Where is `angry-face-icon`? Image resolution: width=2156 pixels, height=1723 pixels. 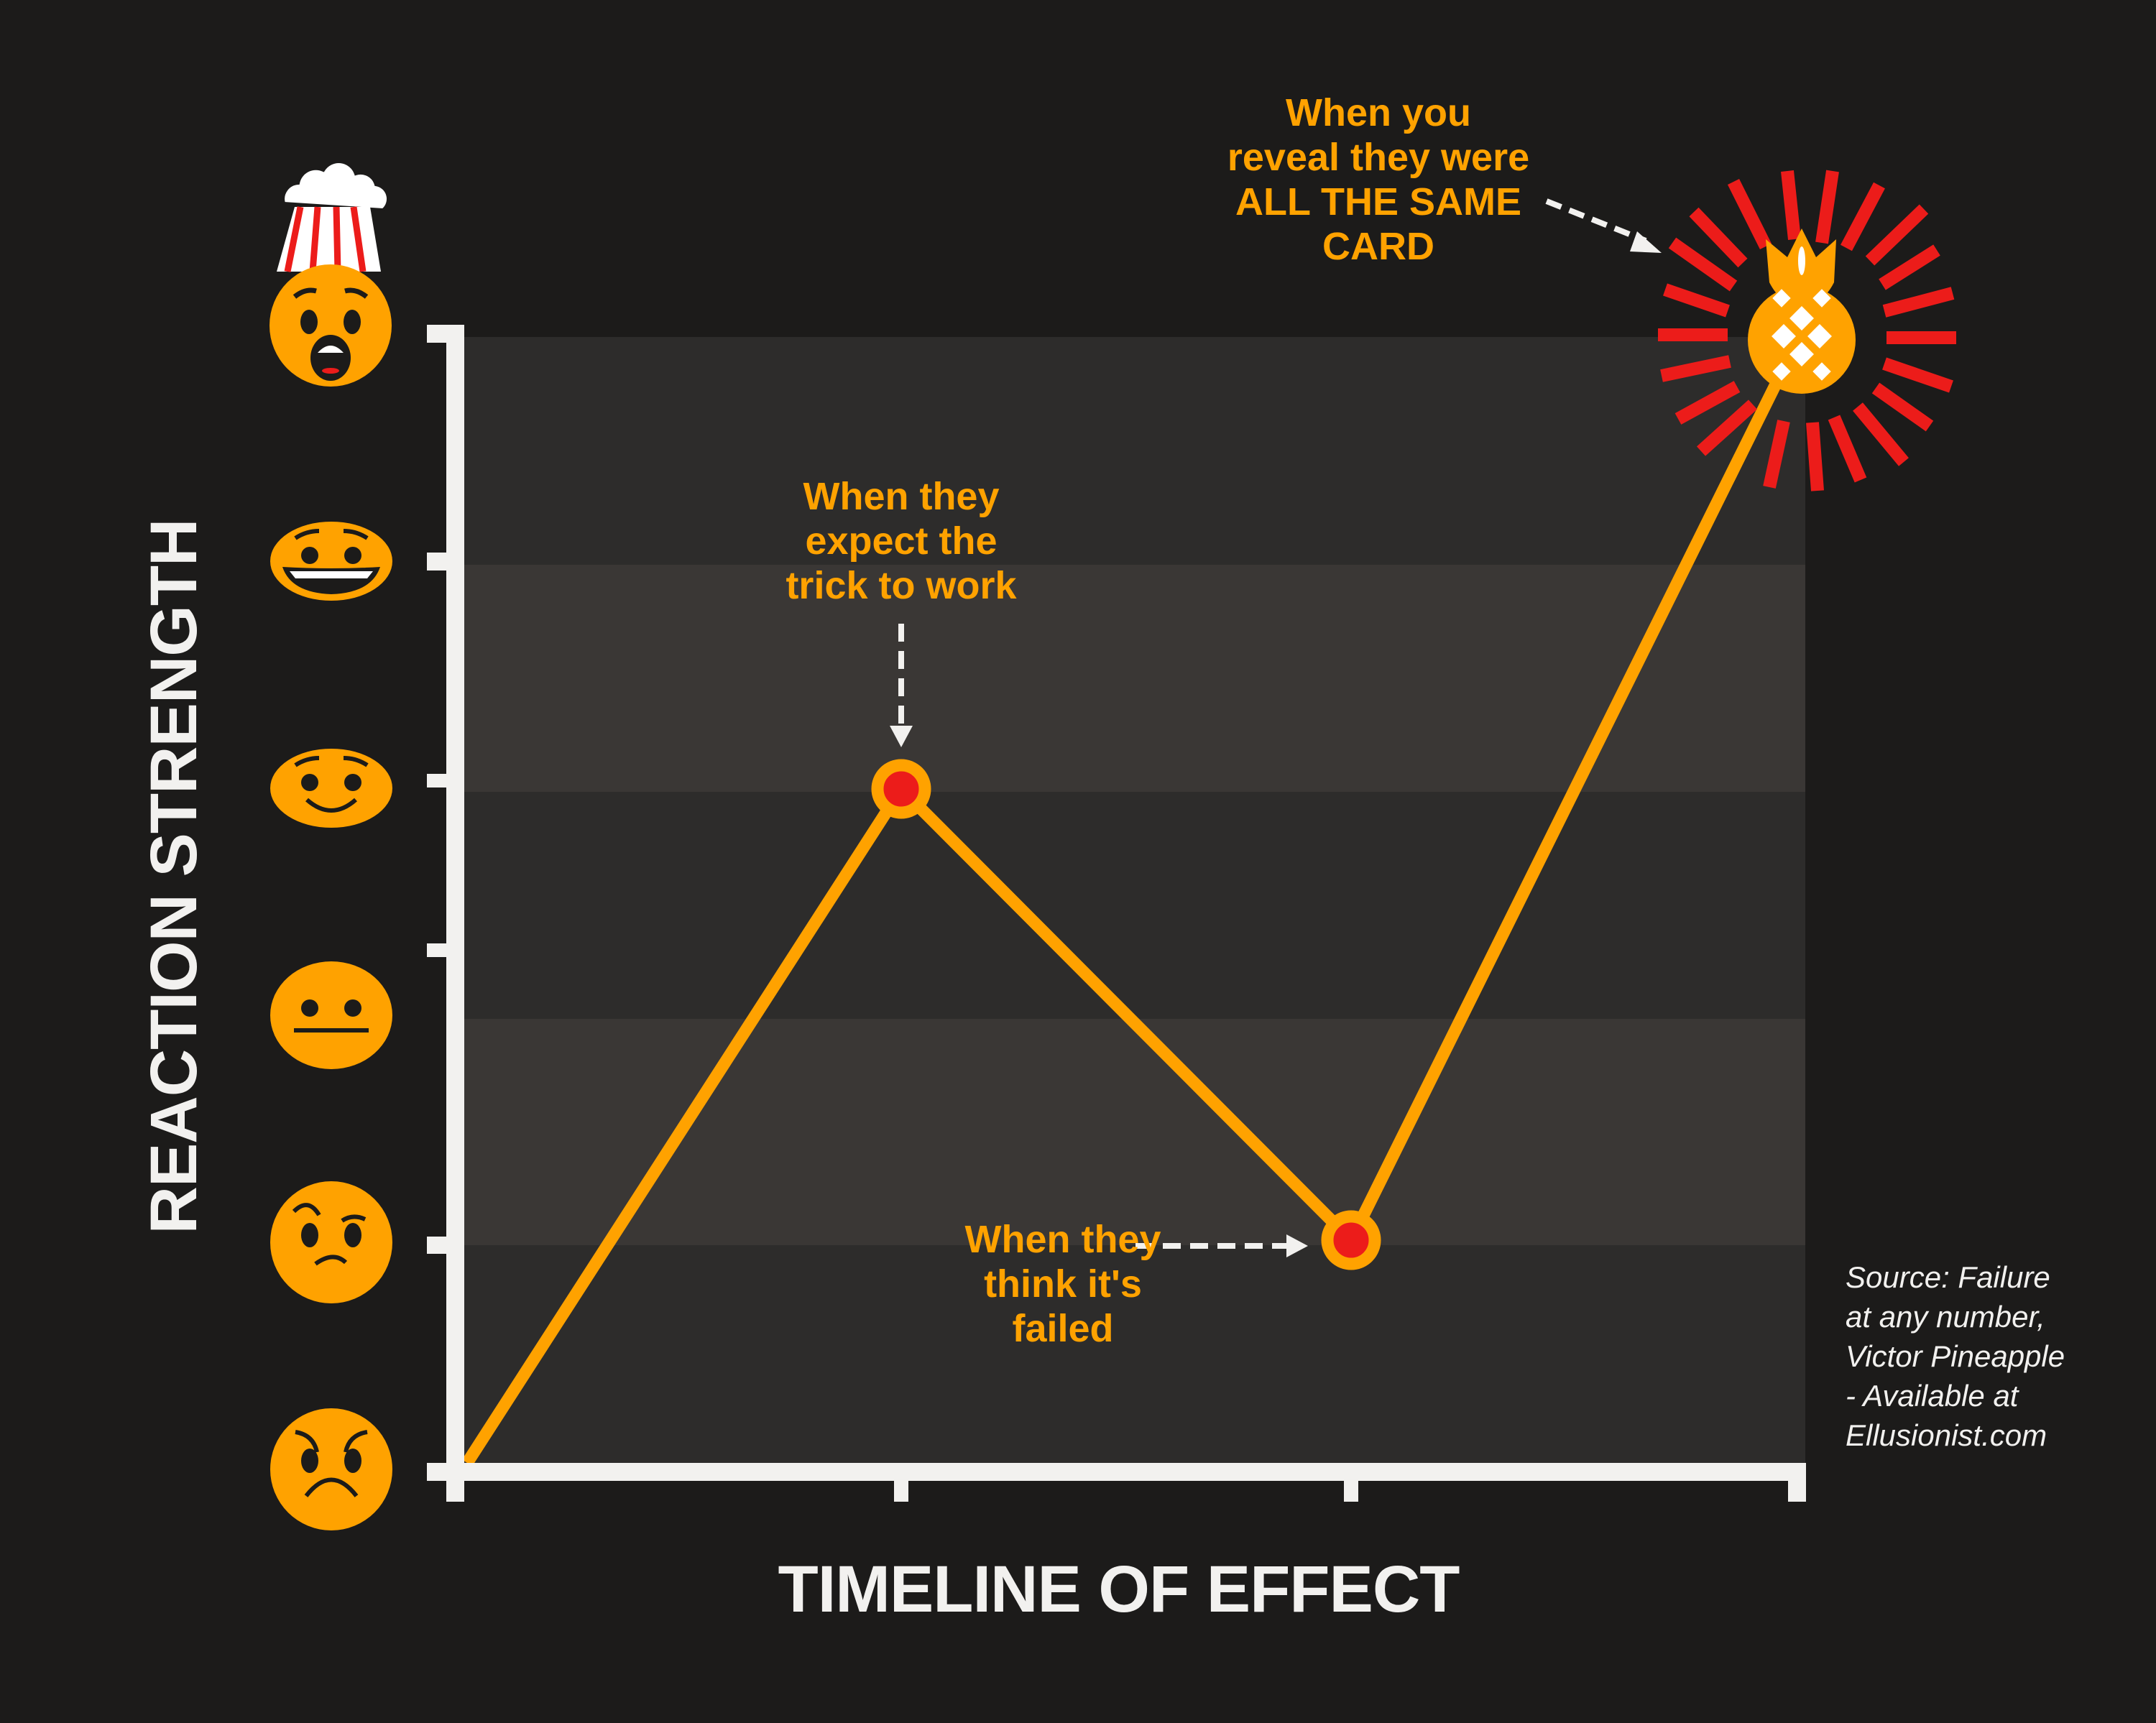 angry-face-icon is located at coordinates (331, 1469).